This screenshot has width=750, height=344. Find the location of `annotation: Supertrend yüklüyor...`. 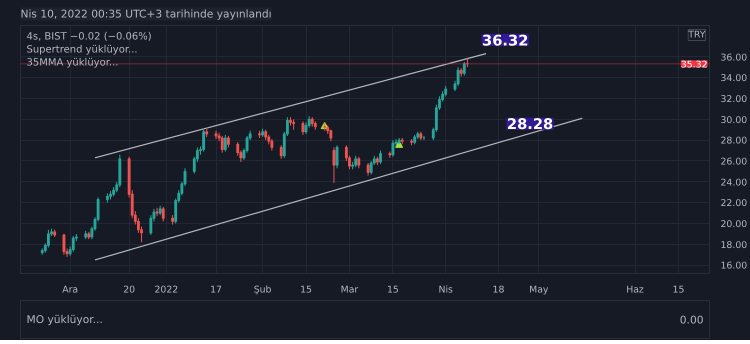

annotation: Supertrend yüklüyor... is located at coordinates (82, 50).